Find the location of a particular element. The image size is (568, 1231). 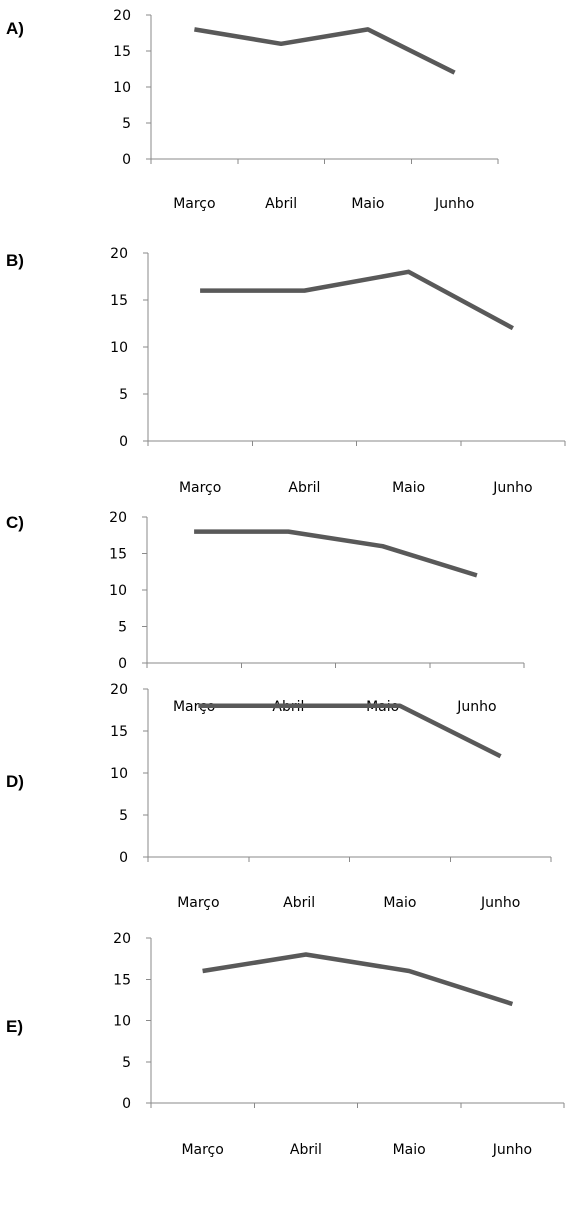

series-line-b is located at coordinates (357, 300).